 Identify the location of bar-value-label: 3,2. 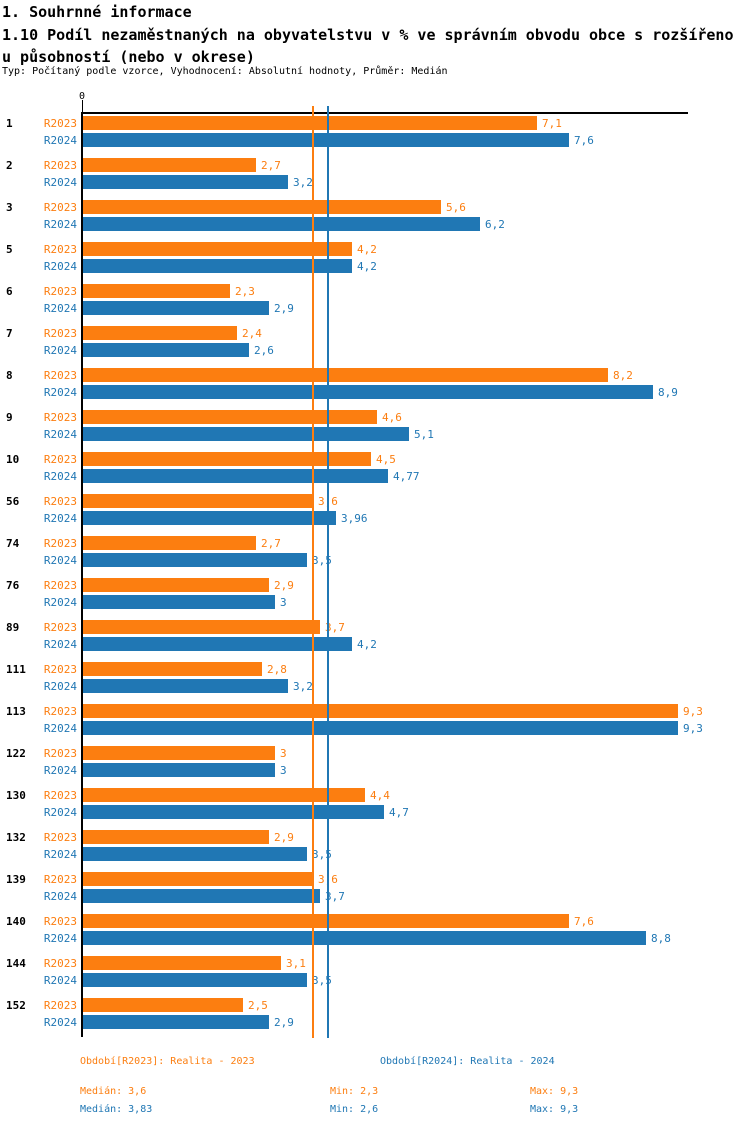
(303, 182).